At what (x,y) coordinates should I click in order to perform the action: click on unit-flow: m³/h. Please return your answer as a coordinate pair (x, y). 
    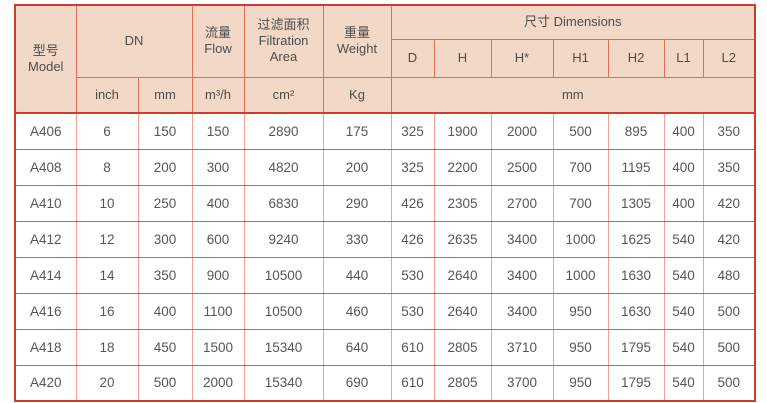
    Looking at the image, I should click on (218, 95).